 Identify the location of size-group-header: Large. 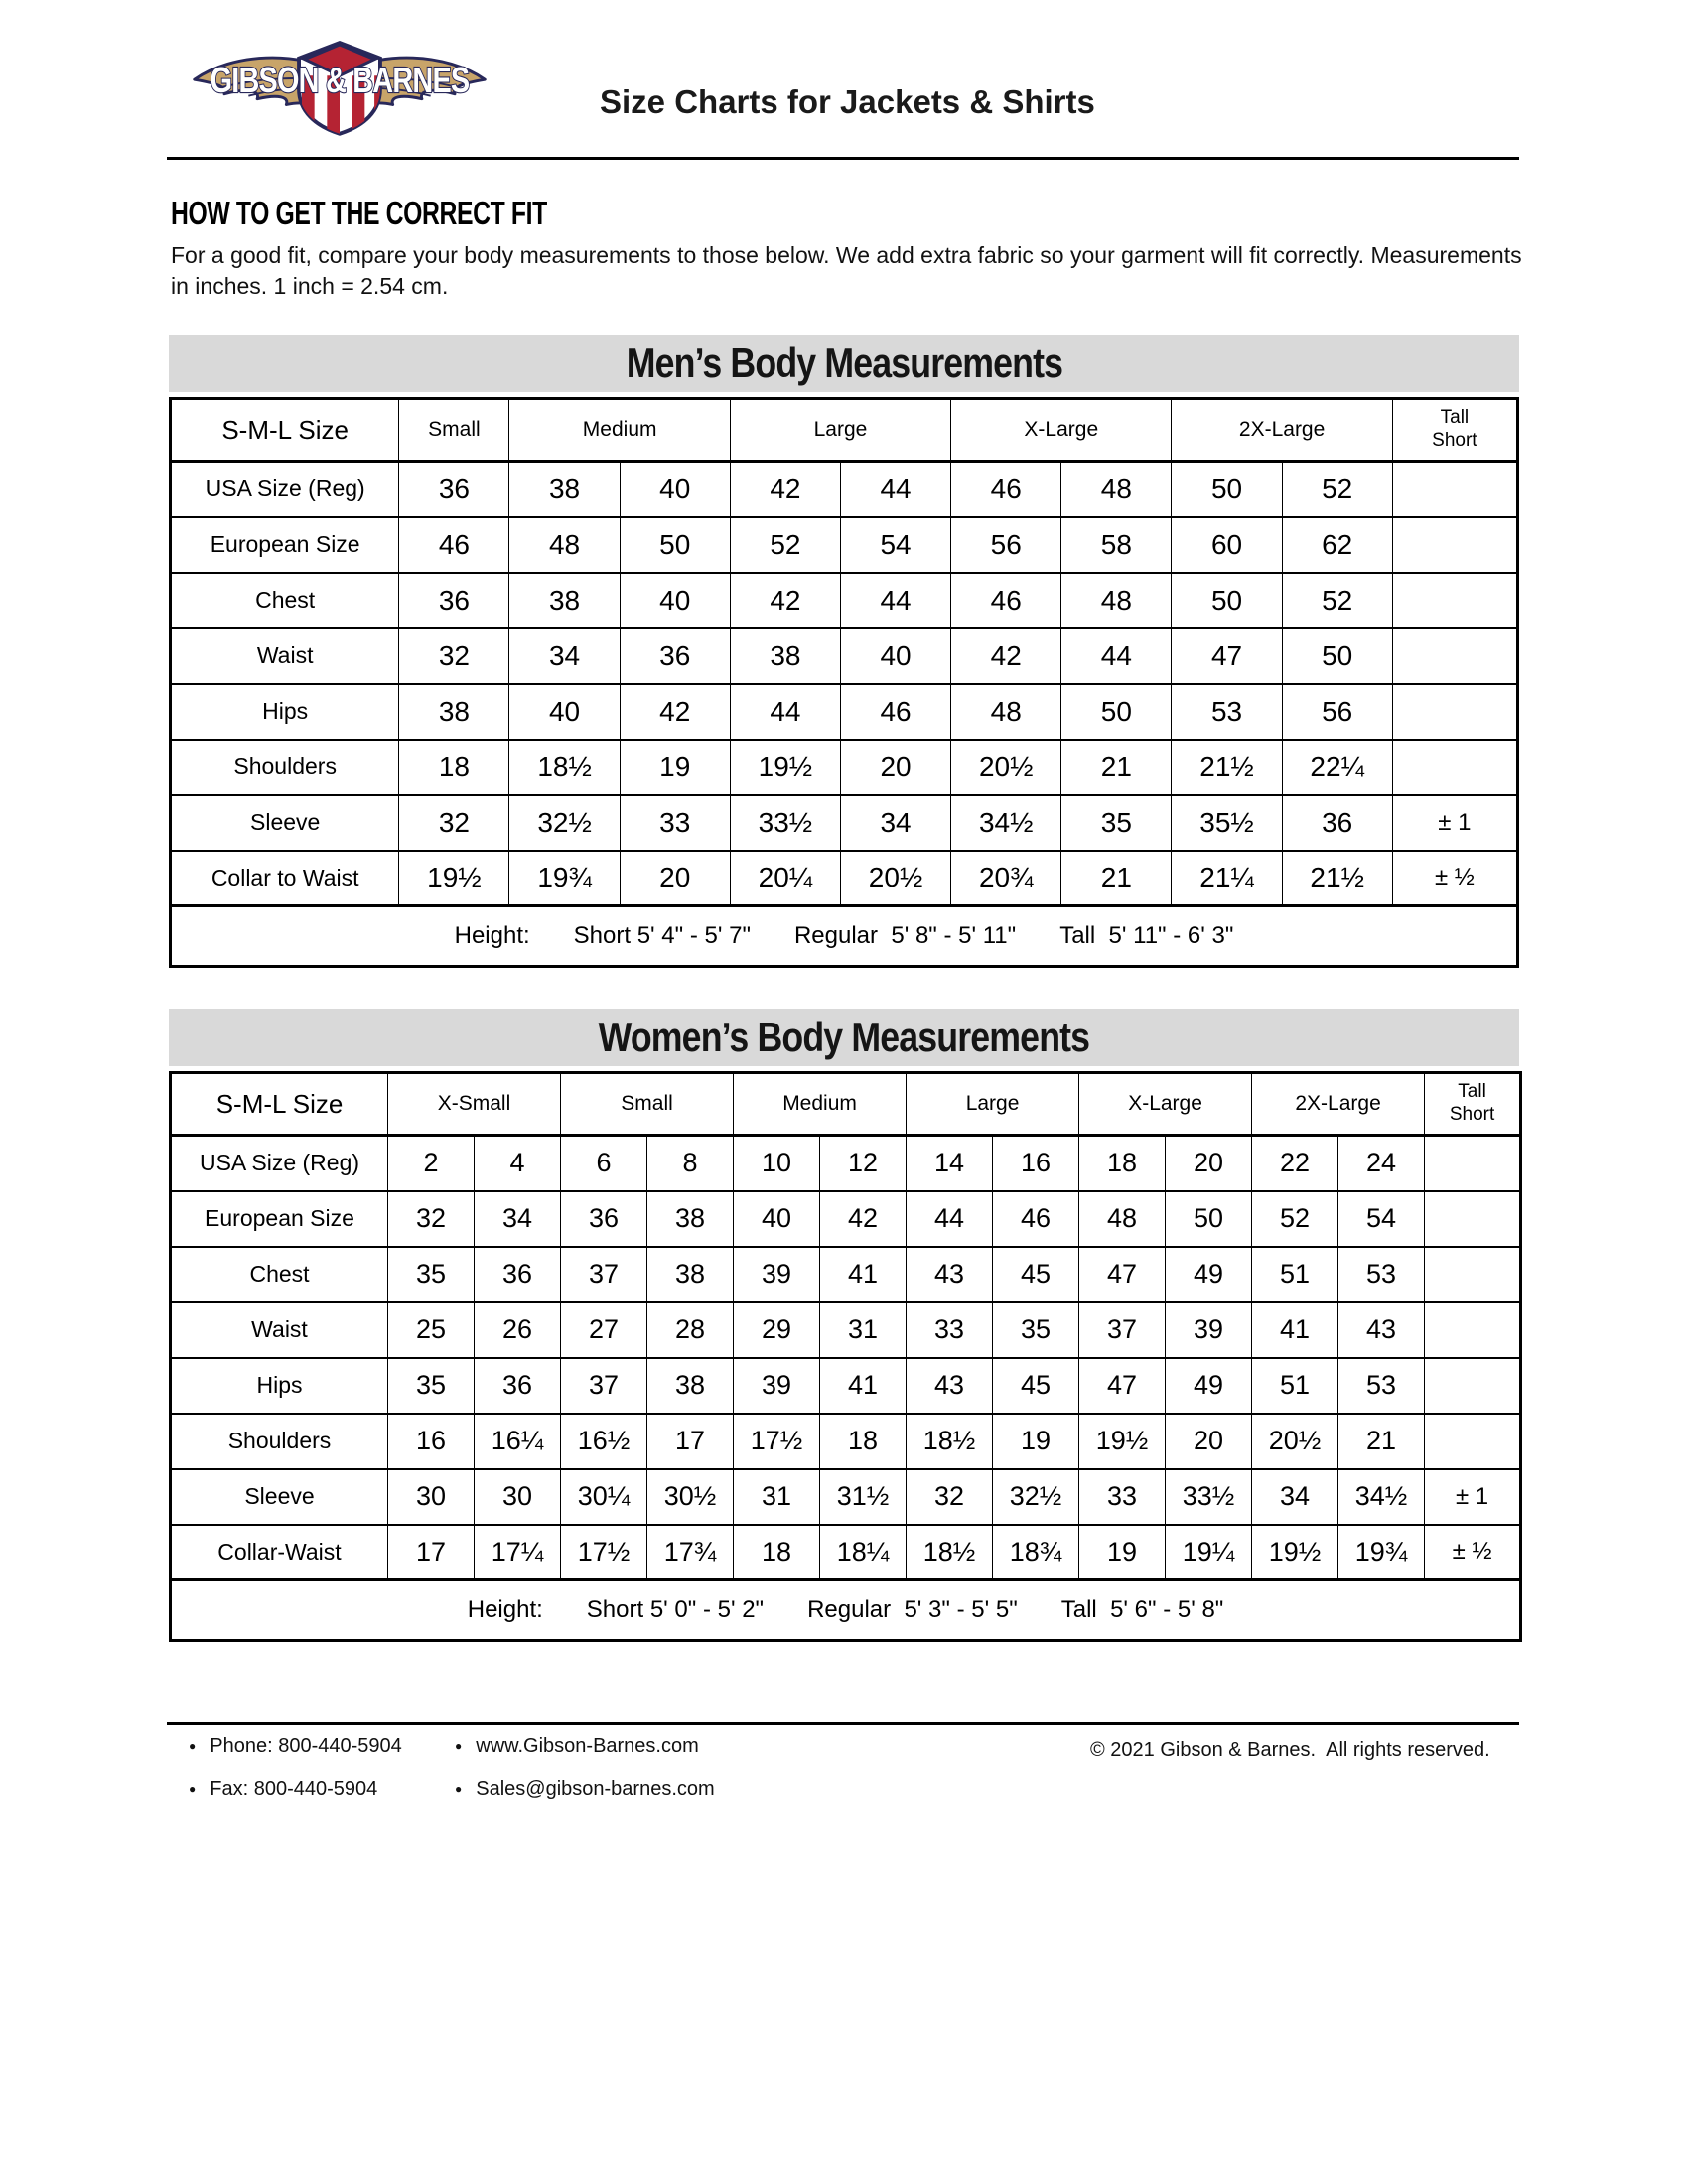
(993, 1104).